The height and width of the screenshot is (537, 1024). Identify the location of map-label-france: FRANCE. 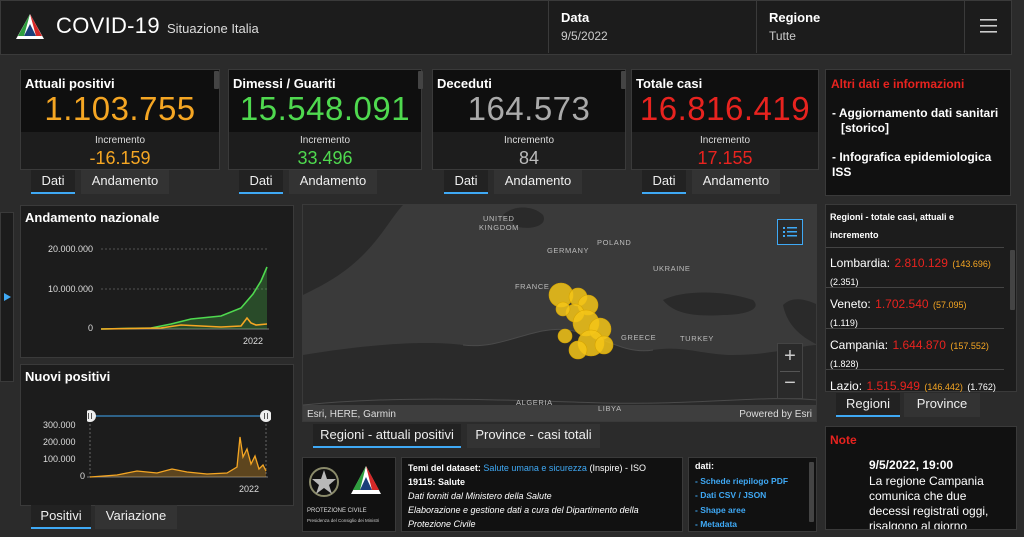
(532, 286).